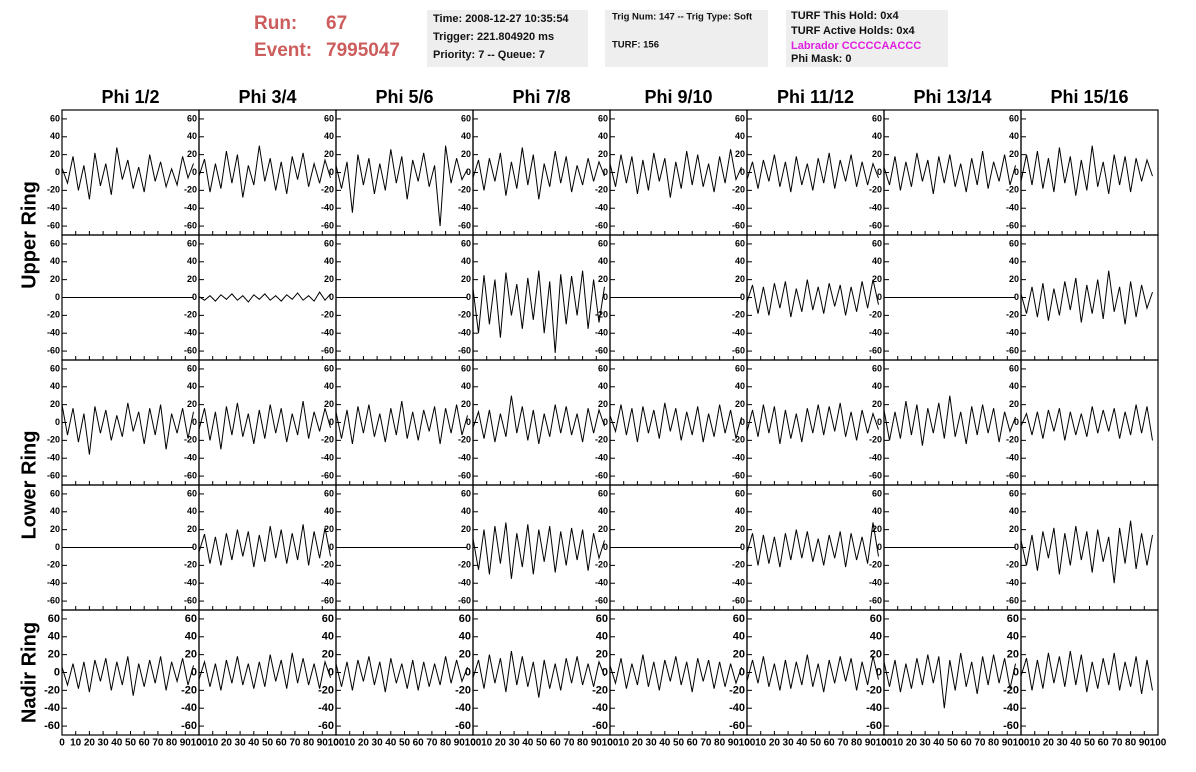 This screenshot has width=1196, height=772. What do you see at coordinates (501, 19) in the screenshot?
I see `info-text: Time: 2008-12-27 10:35:54` at bounding box center [501, 19].